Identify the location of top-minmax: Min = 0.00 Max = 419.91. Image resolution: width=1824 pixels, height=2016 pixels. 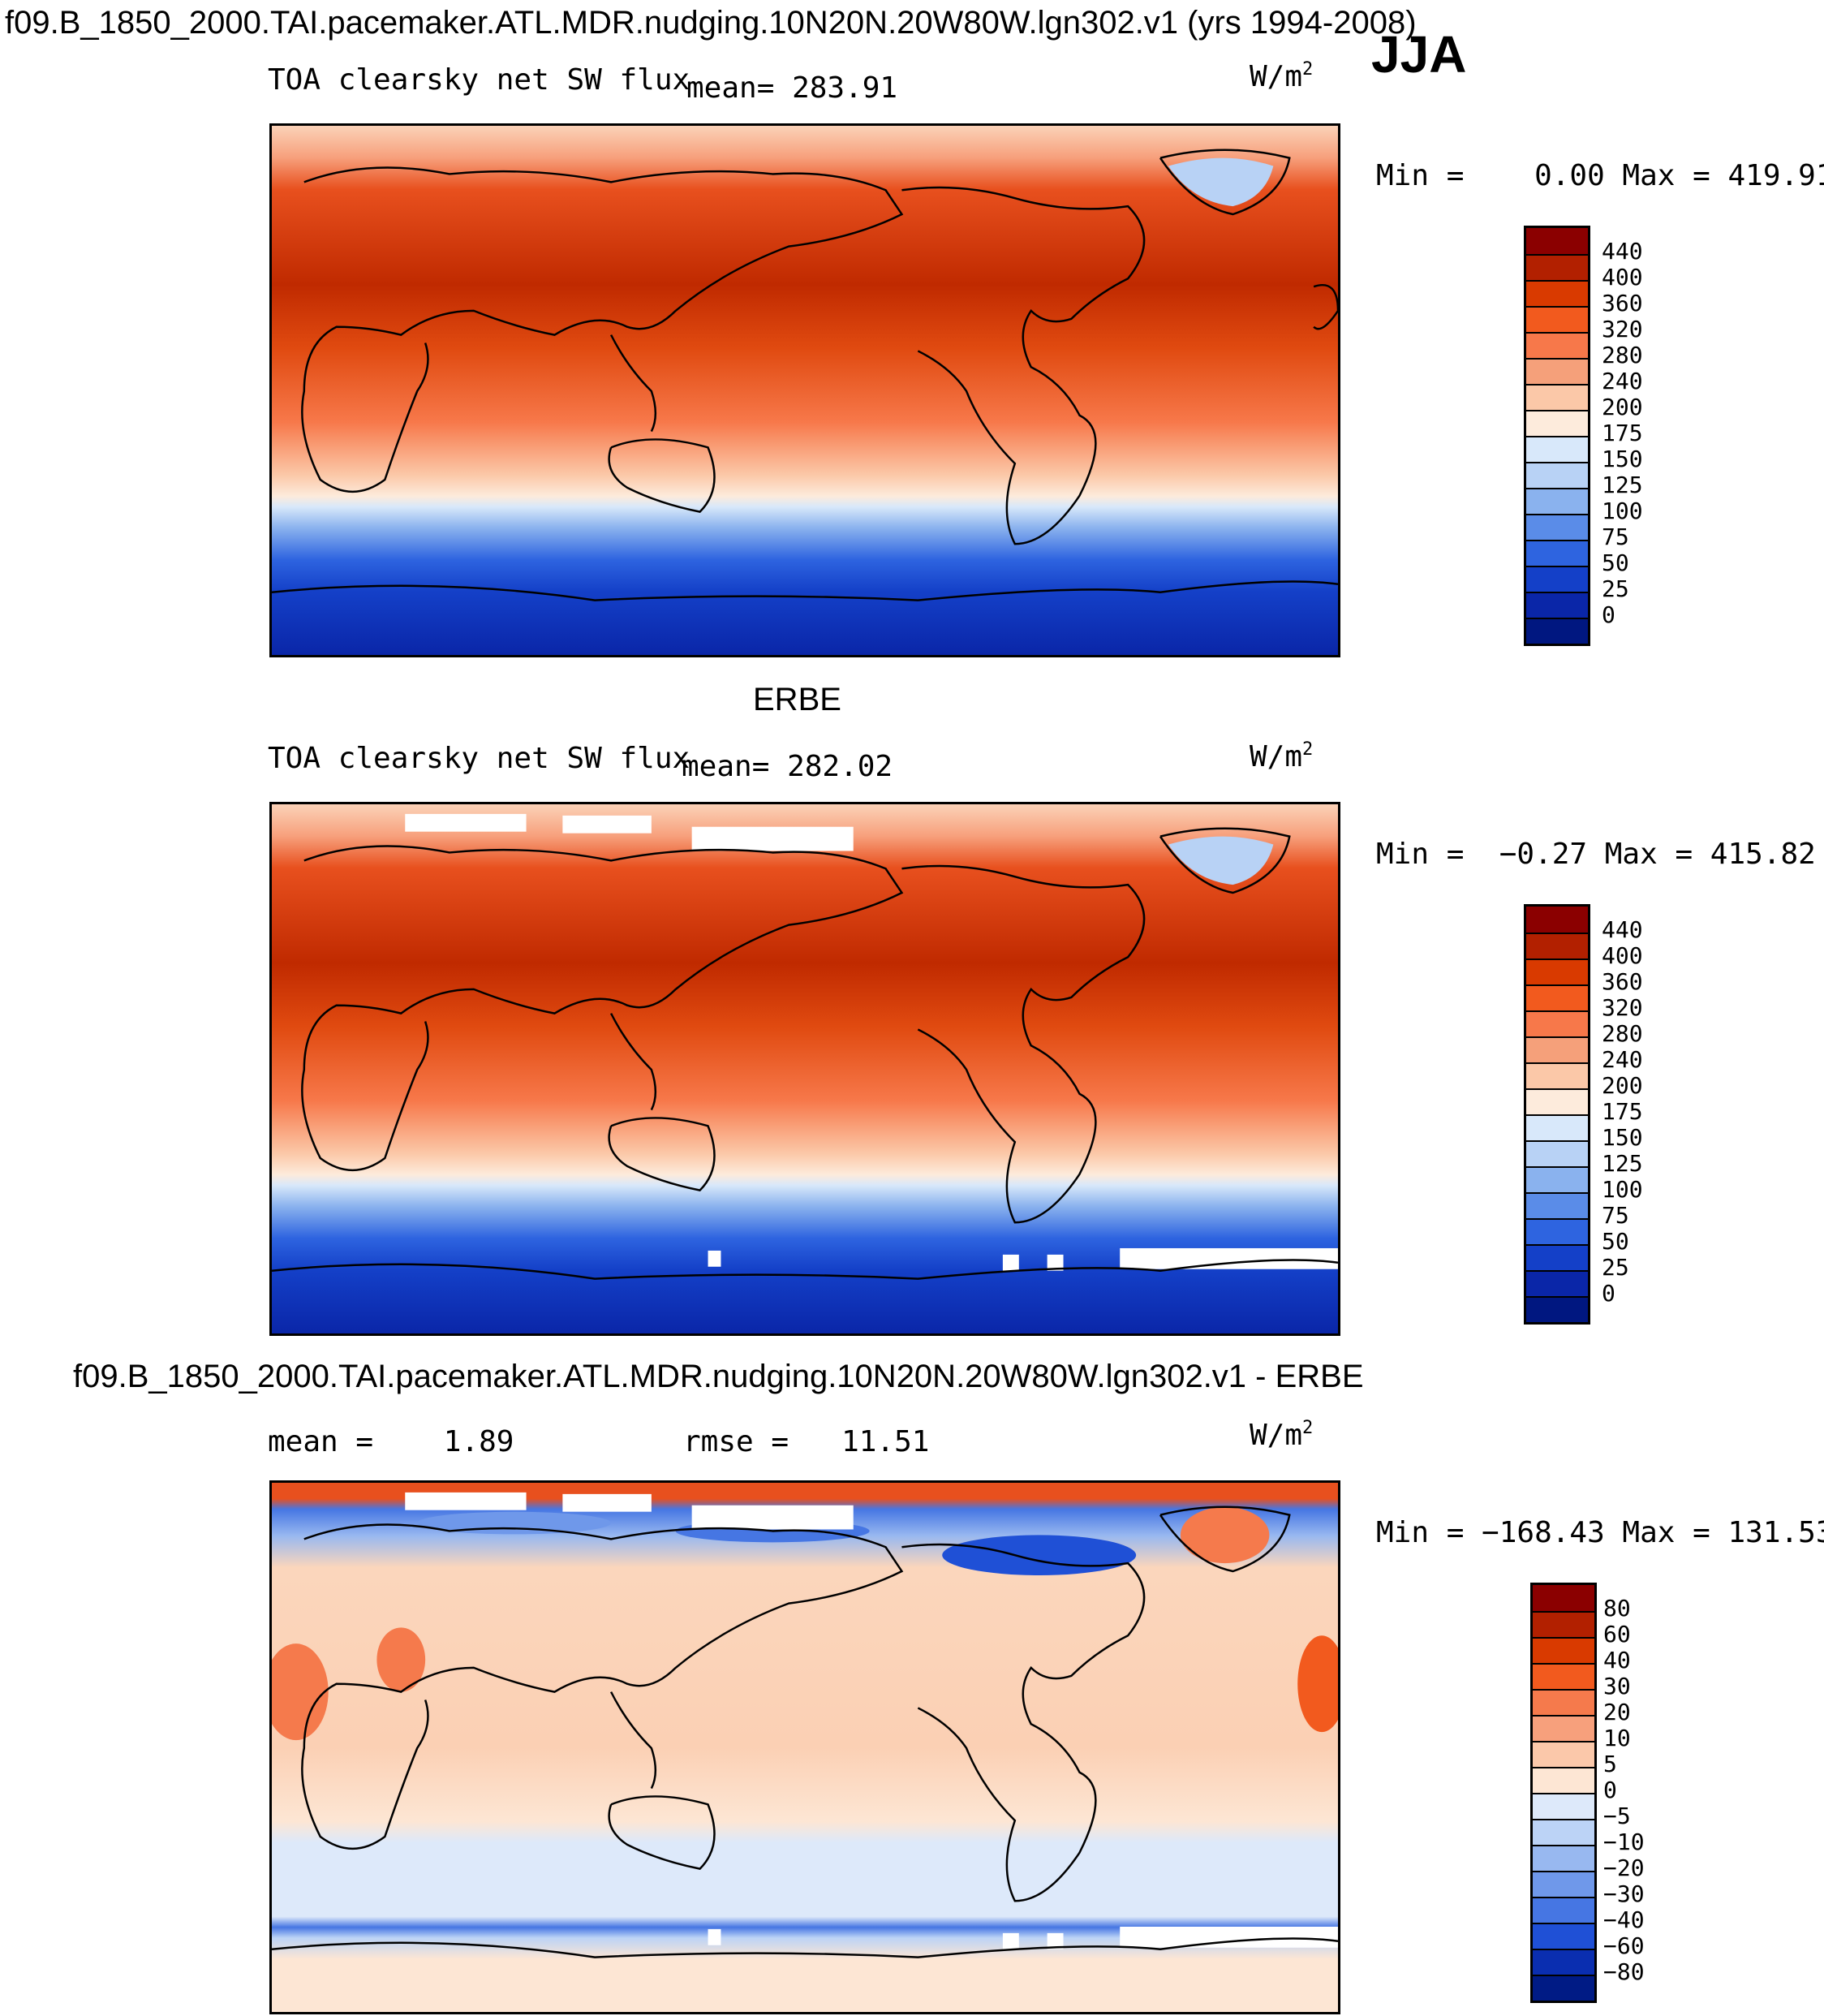
(1600, 176).